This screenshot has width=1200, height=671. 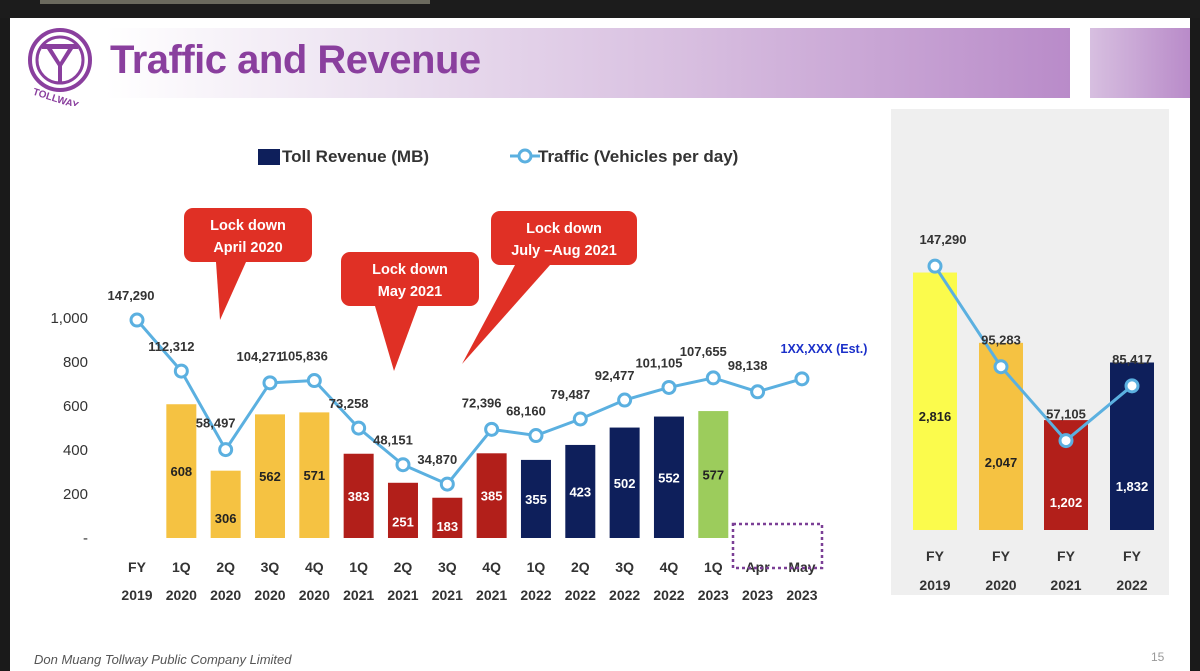 I want to click on window-top-bar, so click(x=600, y=9).